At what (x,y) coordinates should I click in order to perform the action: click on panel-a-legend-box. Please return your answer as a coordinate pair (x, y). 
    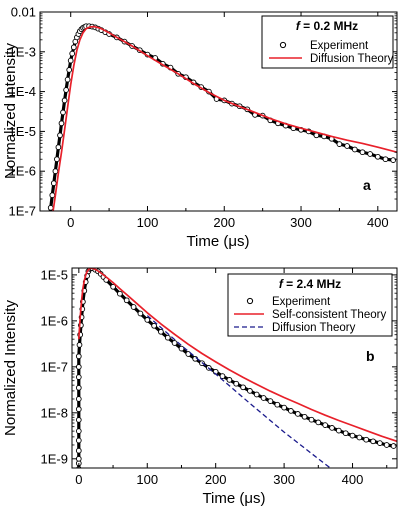
    Looking at the image, I should click on (327, 42).